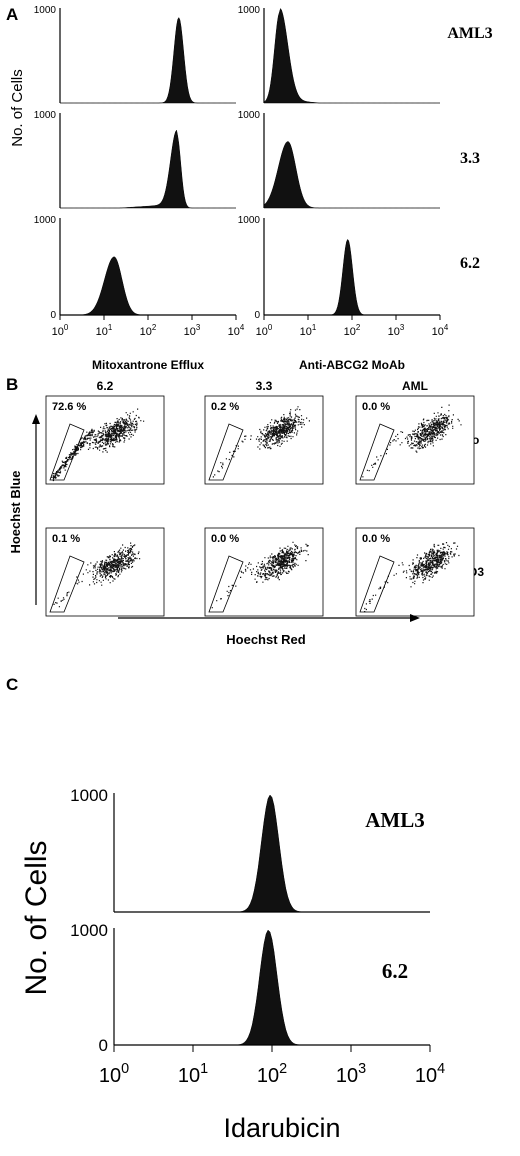 The height and width of the screenshot is (1156, 520). Describe the element at coordinates (272, 987) in the screenshot. I see `panel-c-histogram` at that location.